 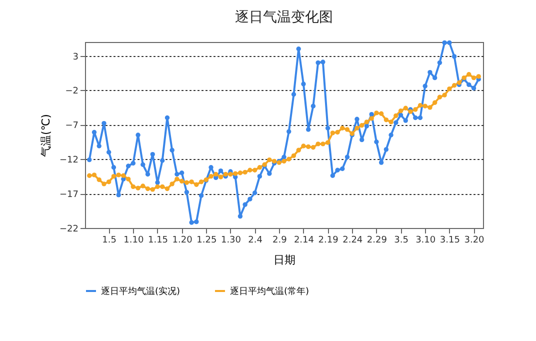 I want to click on y-tick-label: −7, so click(x=71, y=126).